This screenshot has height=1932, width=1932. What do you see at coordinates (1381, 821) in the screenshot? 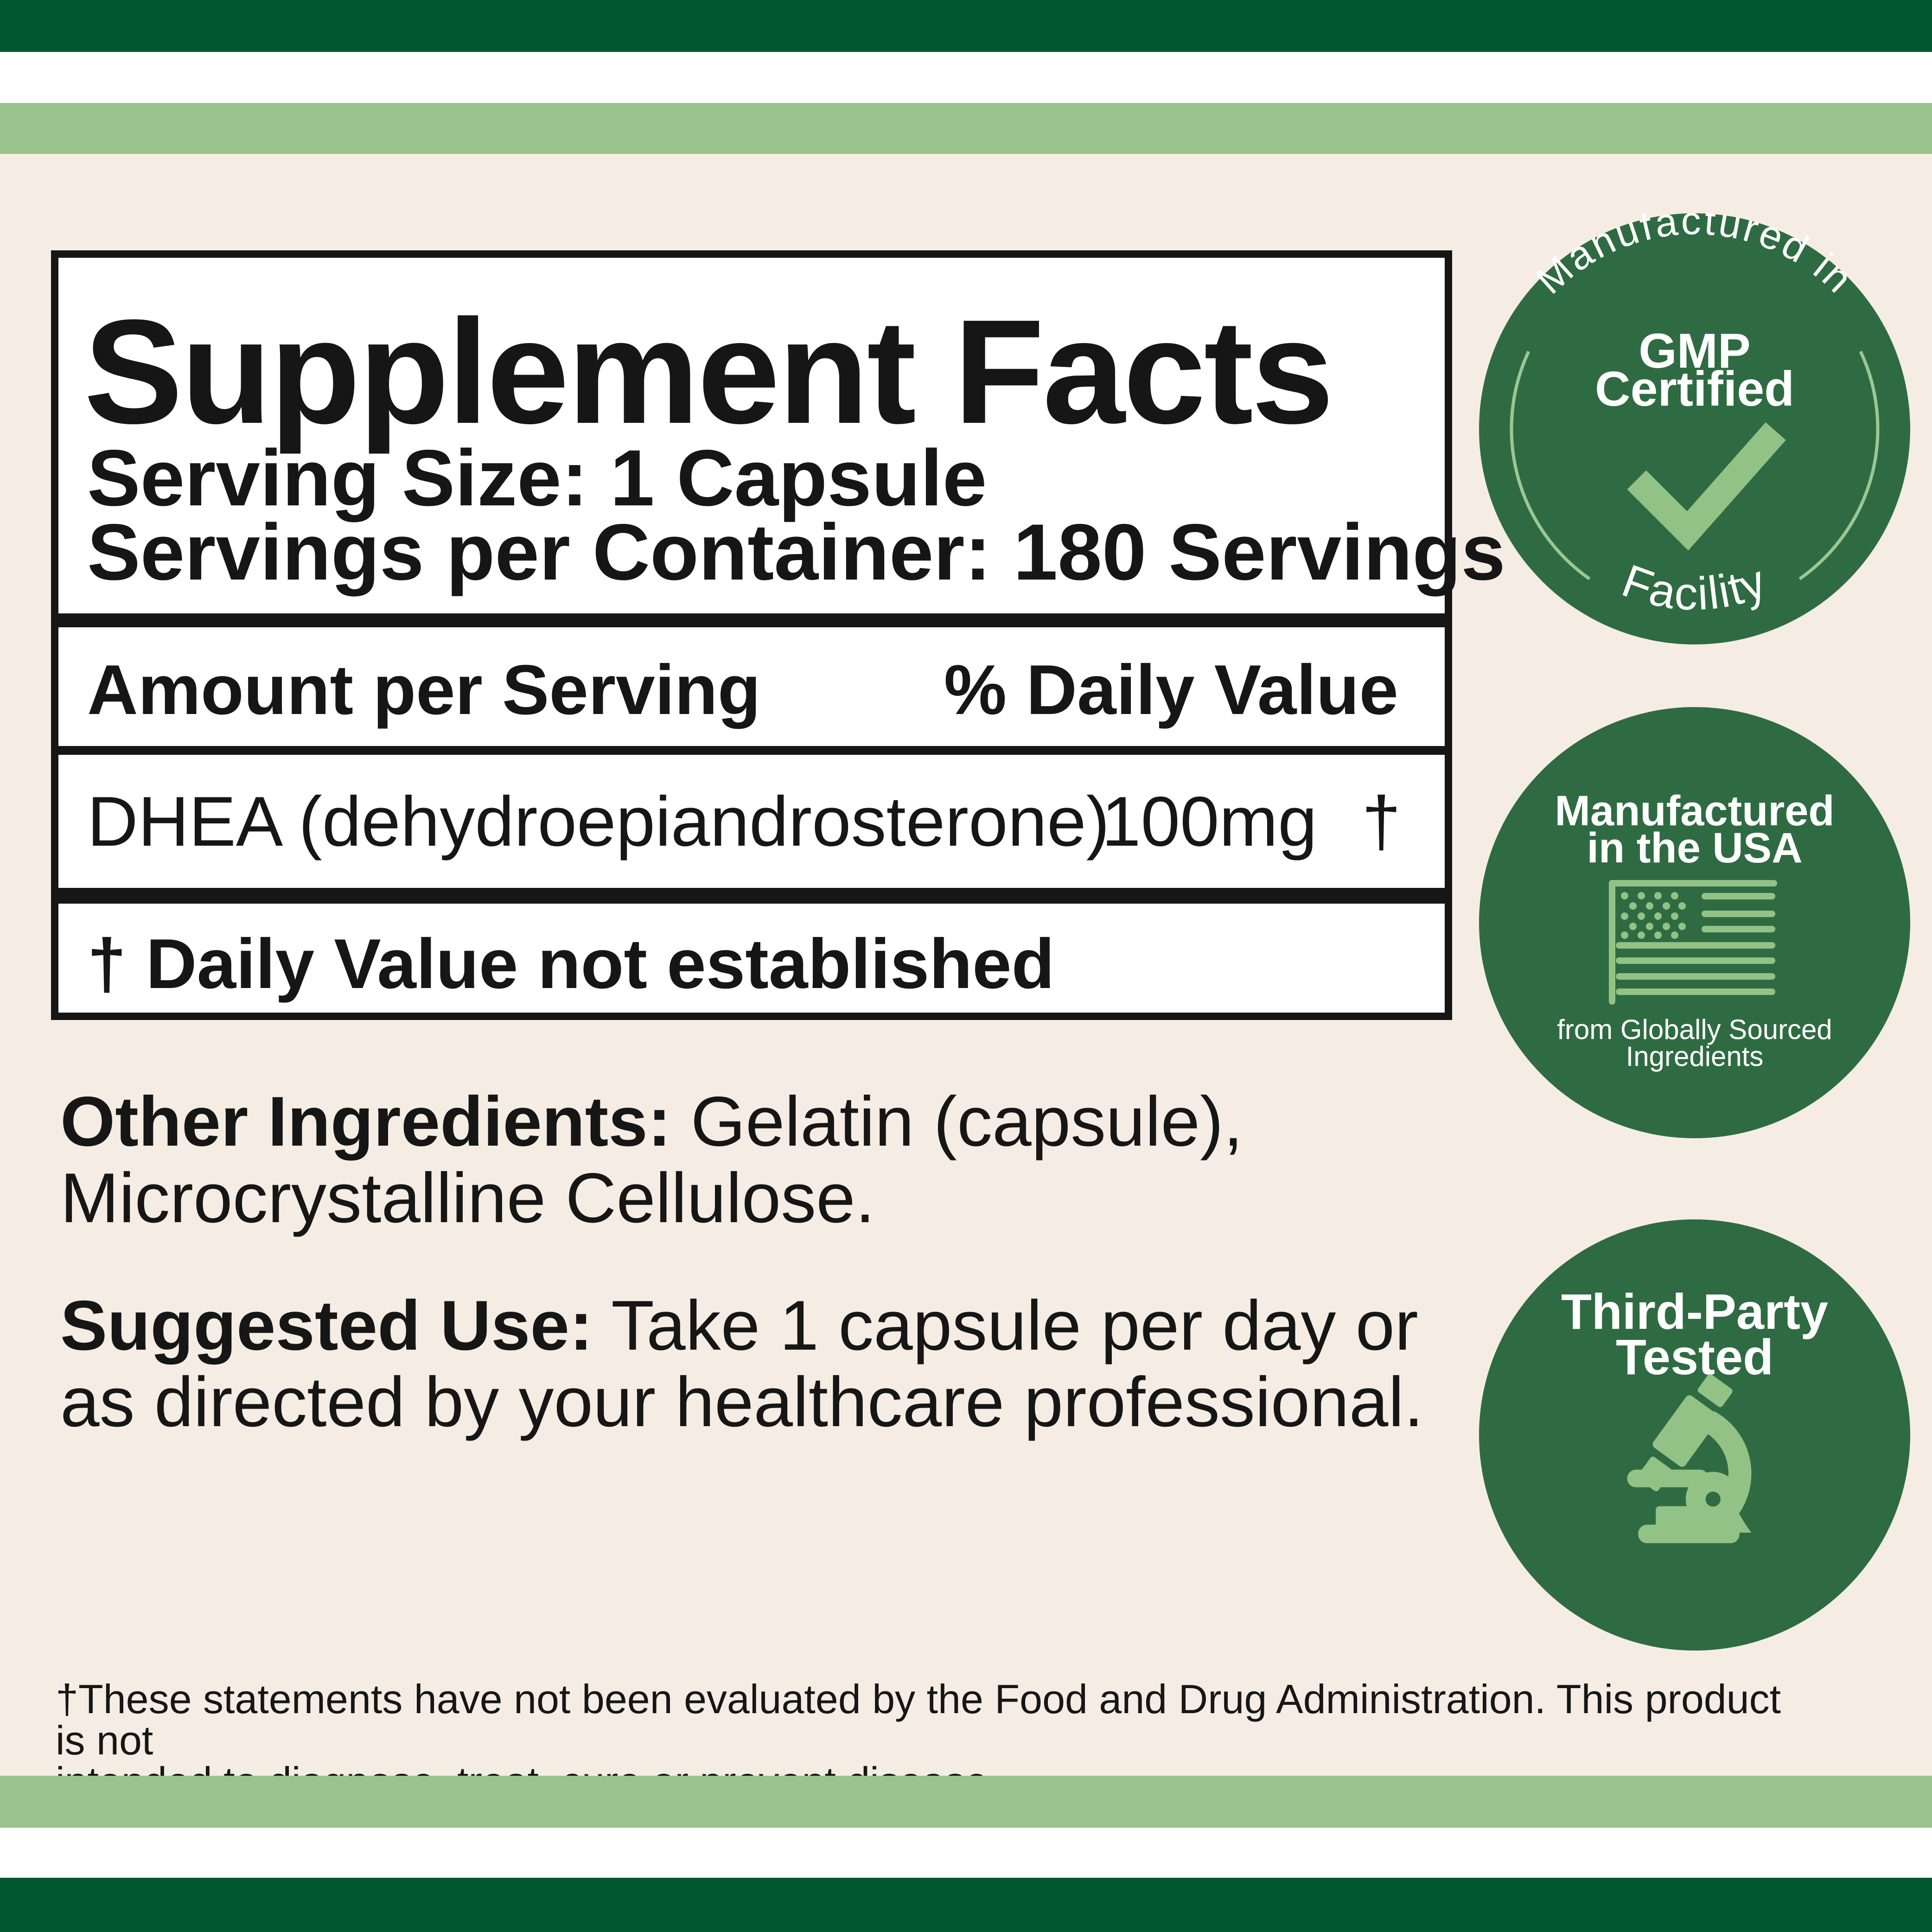
I see `ingredient-daily-value-dagger: †` at bounding box center [1381, 821].